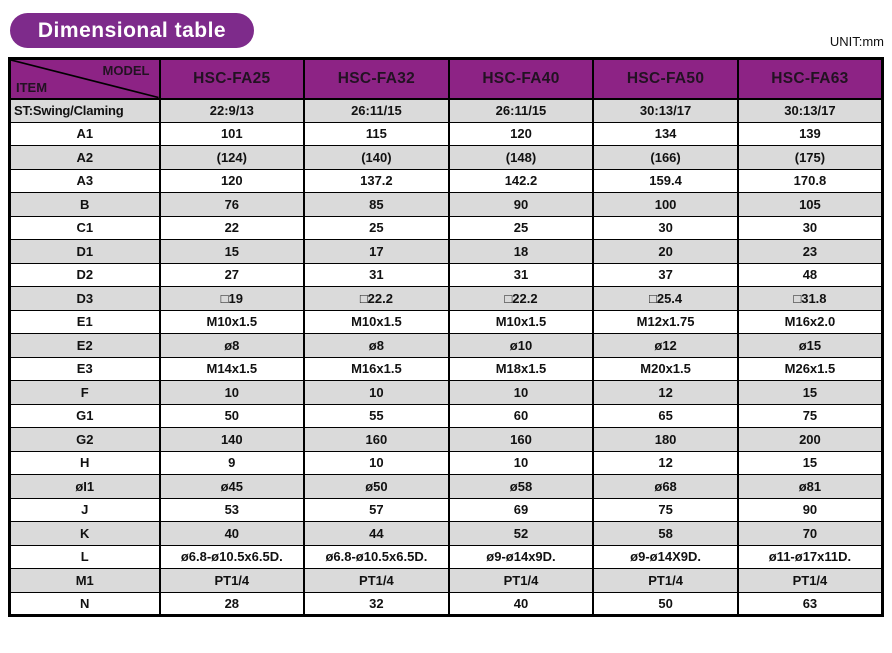 The width and height of the screenshot is (892, 653). I want to click on value-cell: (148), so click(521, 157).